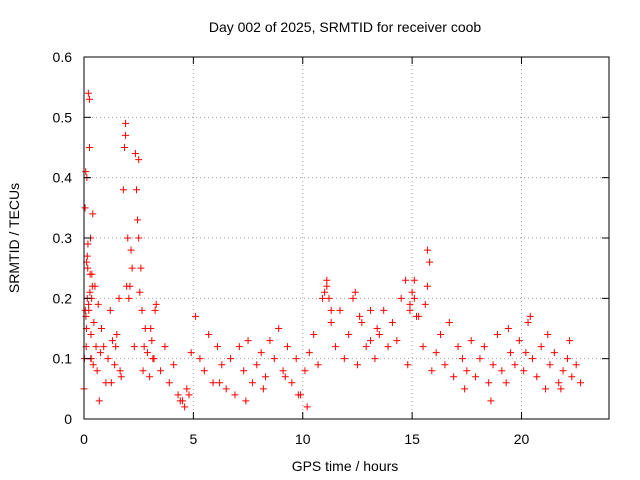 This screenshot has width=640, height=480. I want to click on y-tick-label: 0.3, so click(63, 238).